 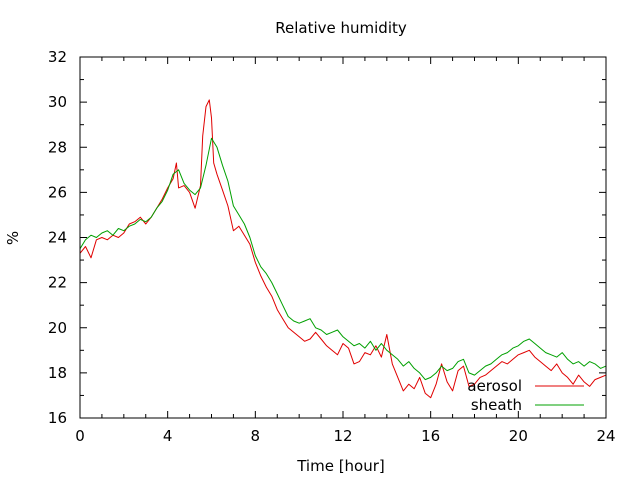 I want to click on x-tick-label: 16, so click(x=430, y=436).